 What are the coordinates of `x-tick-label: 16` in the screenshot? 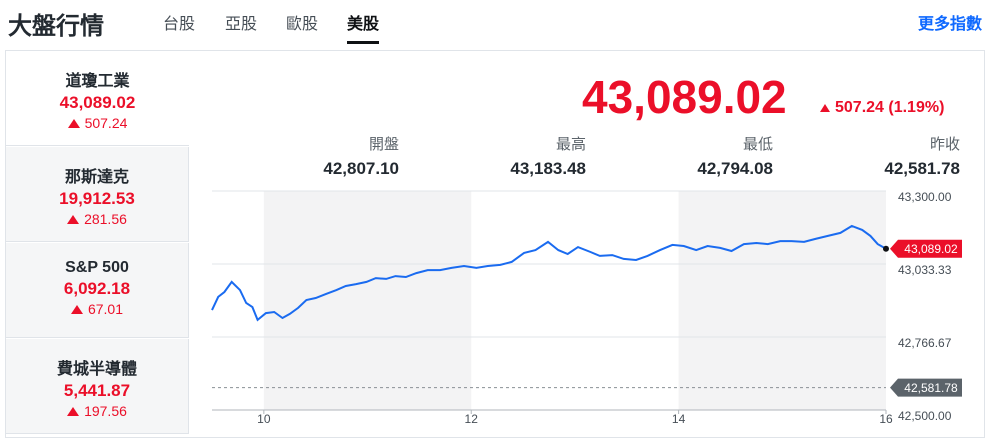 It's located at (886, 419).